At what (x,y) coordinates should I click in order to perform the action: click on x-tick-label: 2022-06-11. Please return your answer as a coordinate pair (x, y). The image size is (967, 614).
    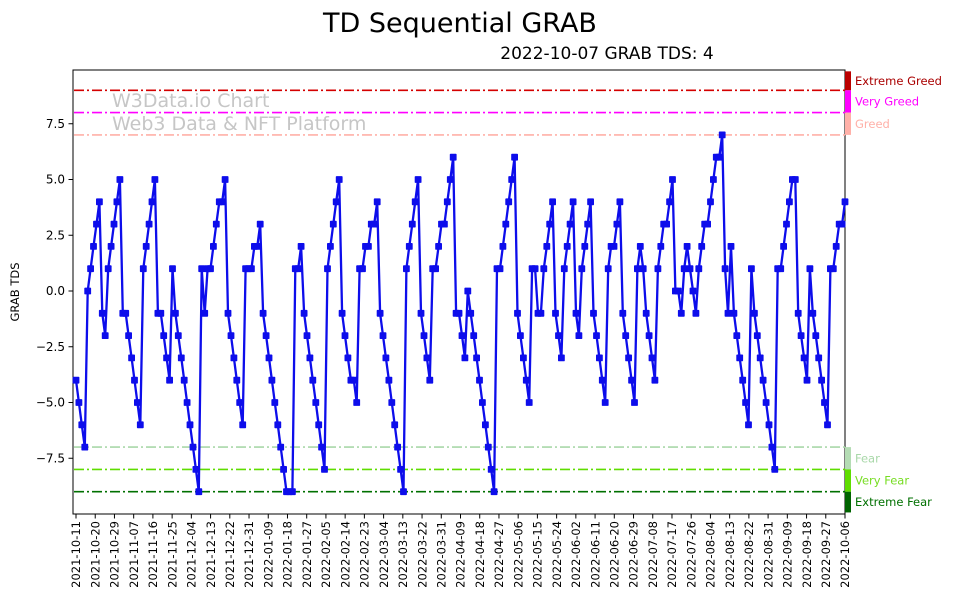
    Looking at the image, I should click on (595, 554).